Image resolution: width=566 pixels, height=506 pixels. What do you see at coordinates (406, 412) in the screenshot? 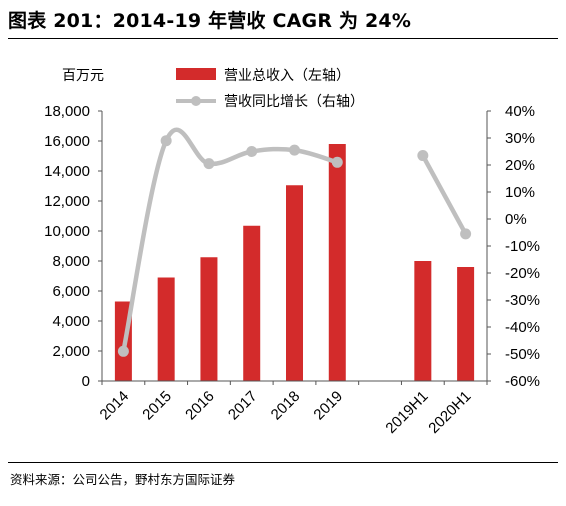
I see `x-tick-label-2019H1: 2019H1` at bounding box center [406, 412].